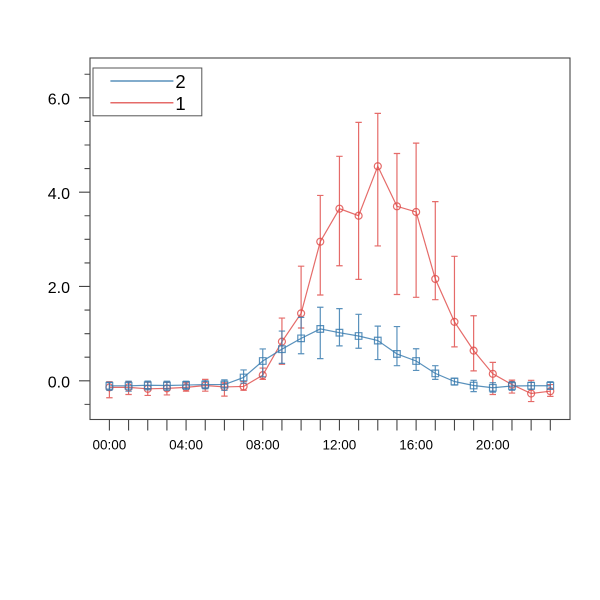 This screenshot has height=600, width=600. I want to click on svg-text: 04:00, so click(186, 445).